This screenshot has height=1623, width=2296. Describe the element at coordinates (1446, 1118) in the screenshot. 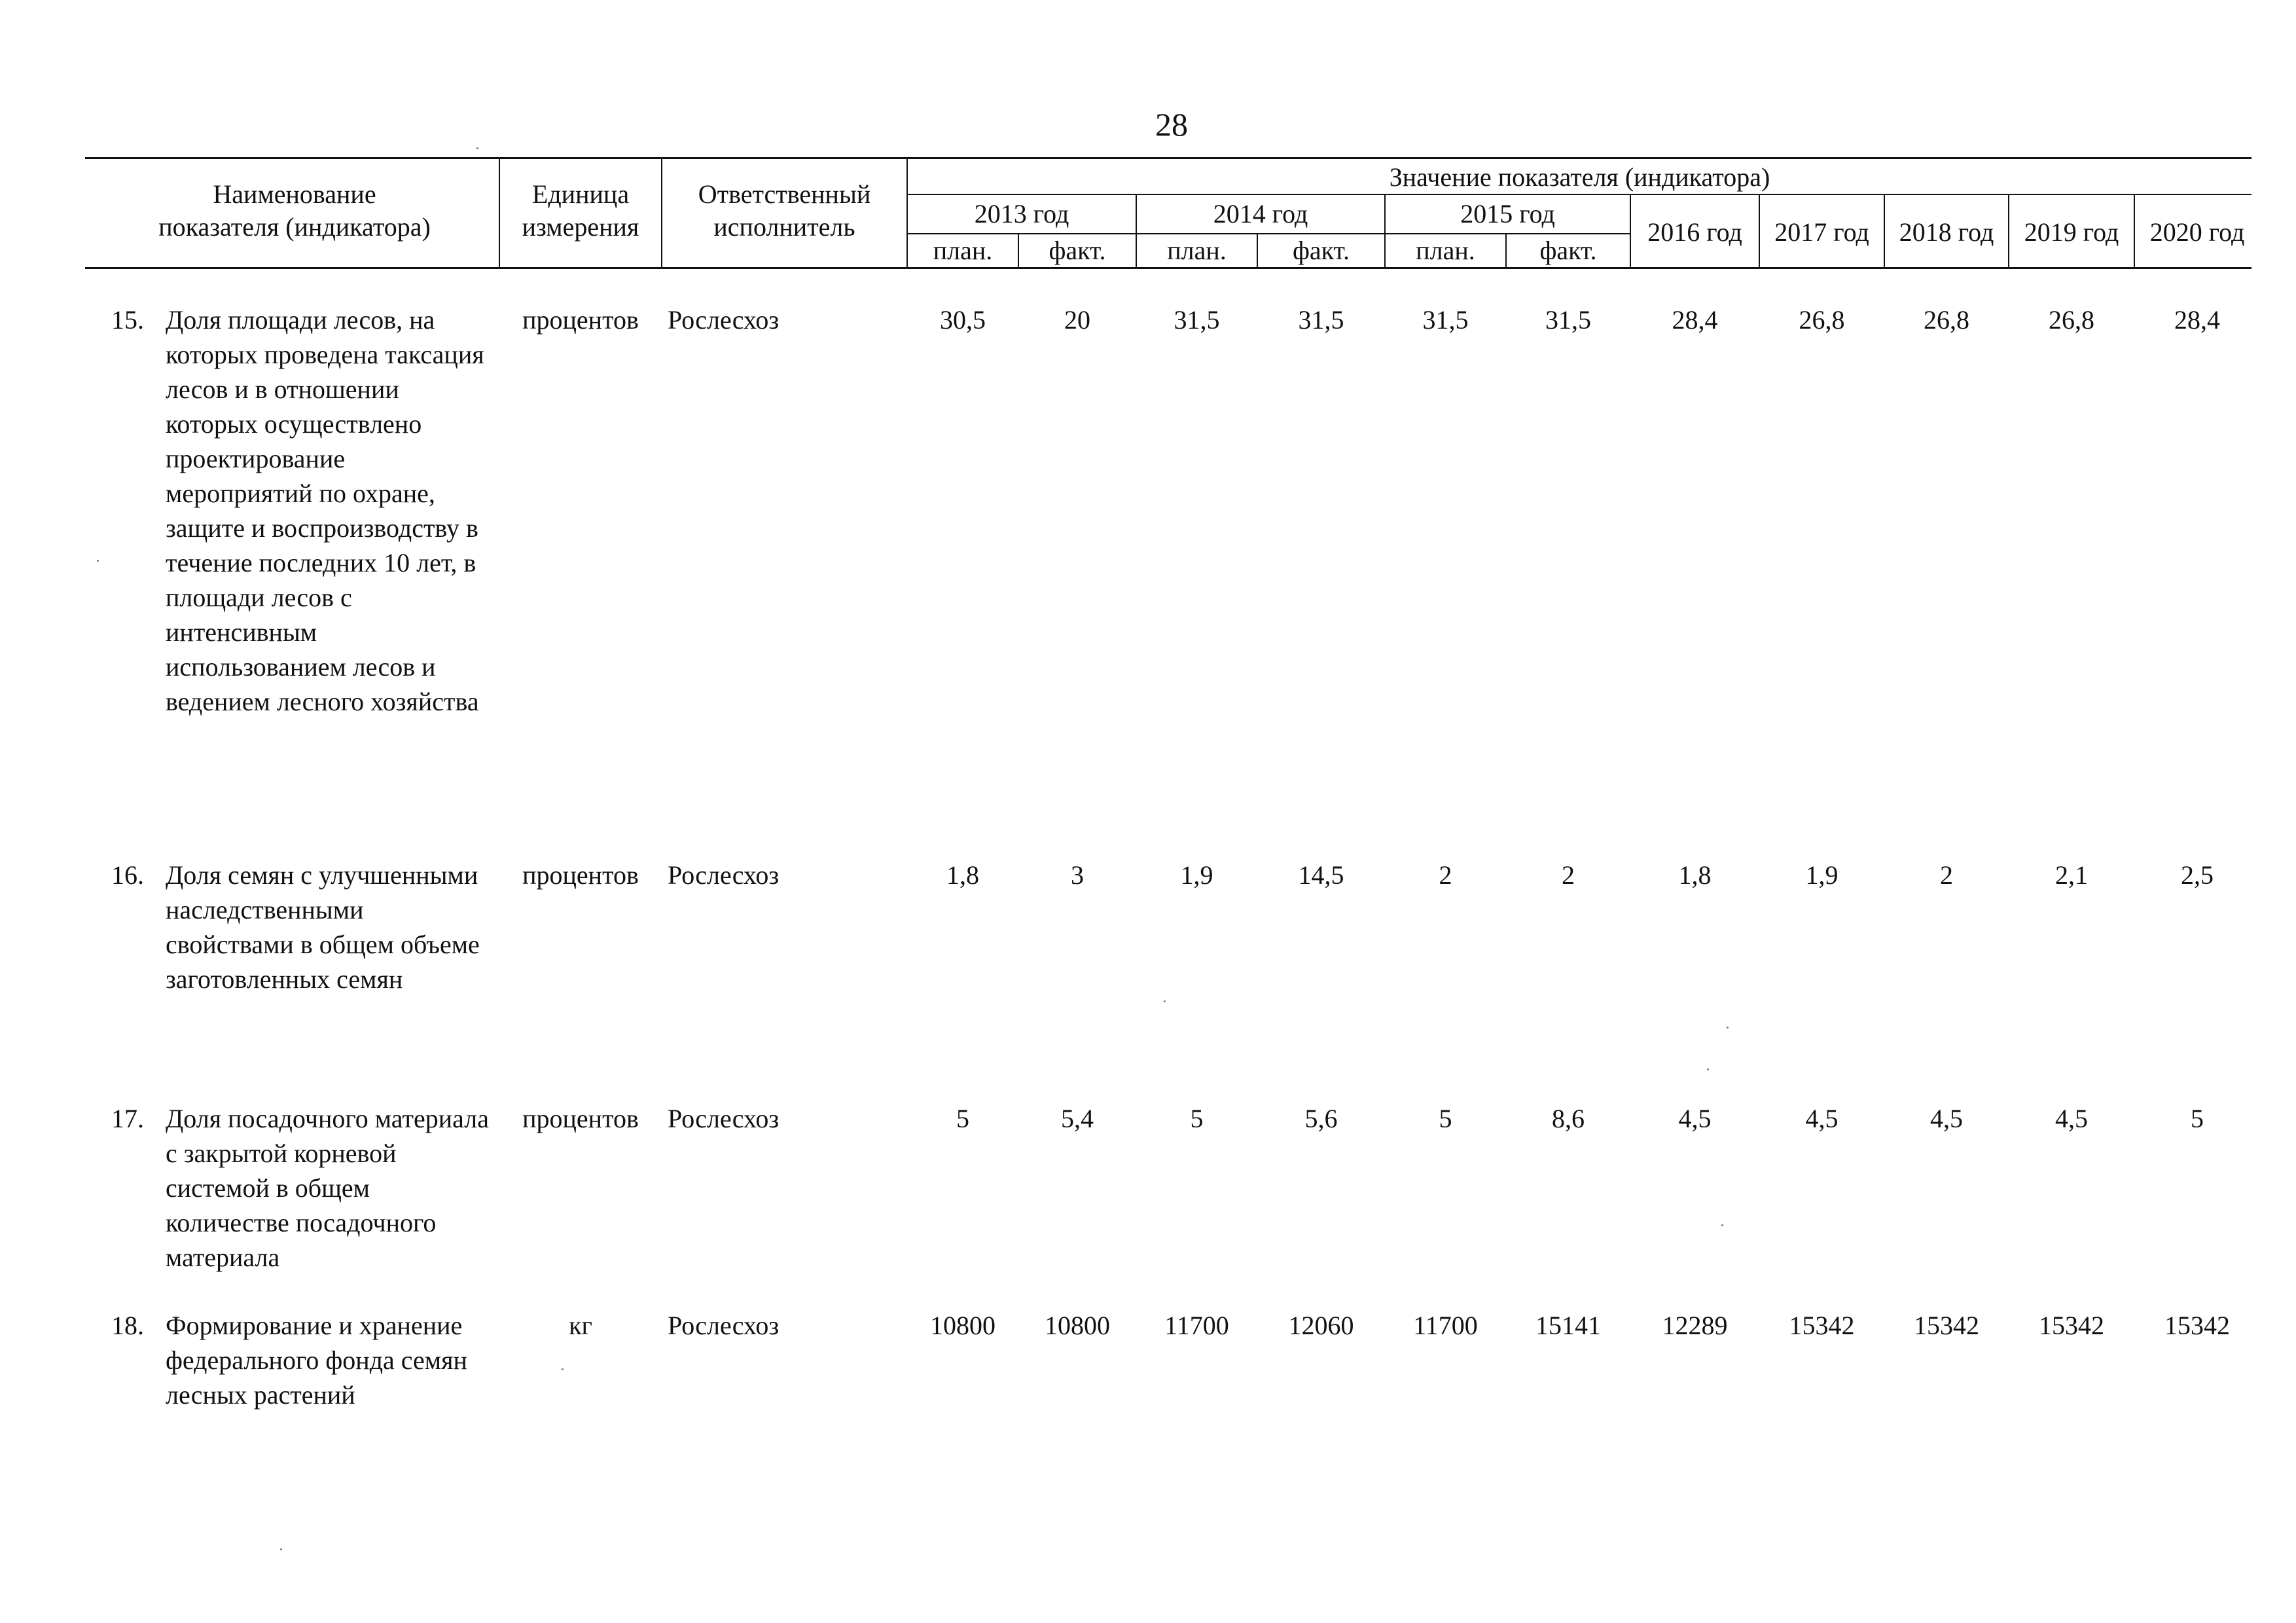

I see `value-2015-plan: 5` at that location.